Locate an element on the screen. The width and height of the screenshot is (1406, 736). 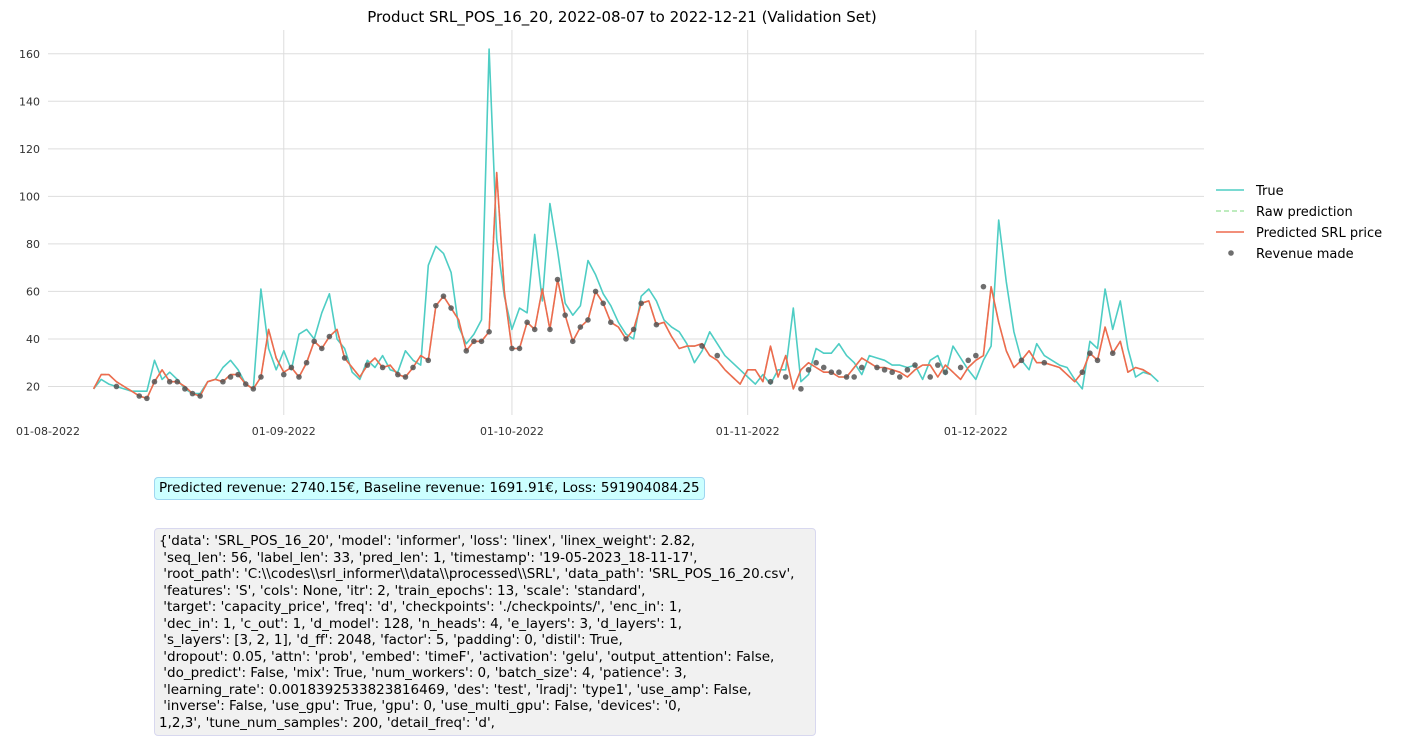
y-tick-label: 100 is located at coordinates (29, 196).